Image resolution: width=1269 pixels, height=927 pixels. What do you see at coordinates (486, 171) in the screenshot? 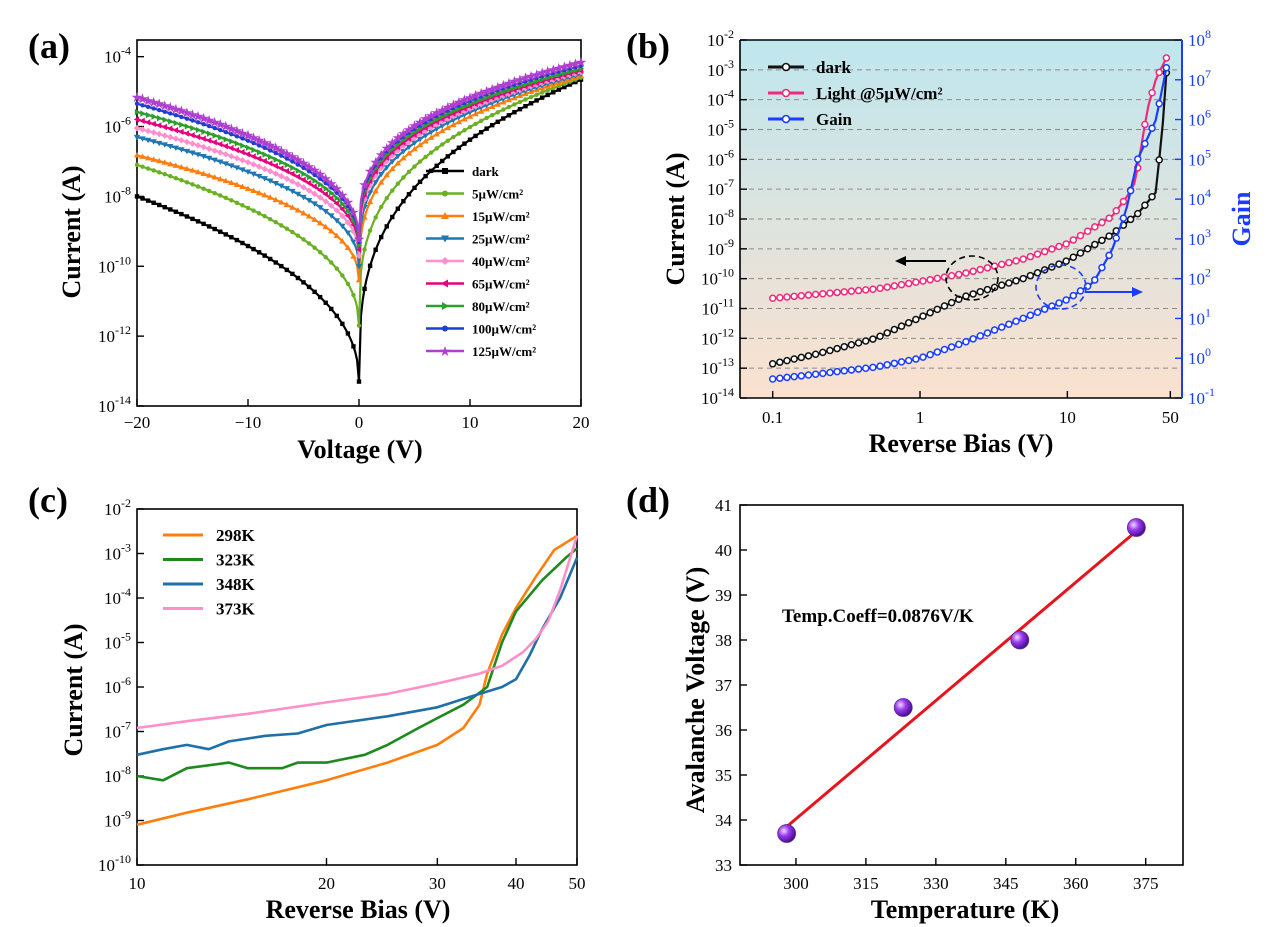
I see `panel-a-legend-label: dark` at bounding box center [486, 171].